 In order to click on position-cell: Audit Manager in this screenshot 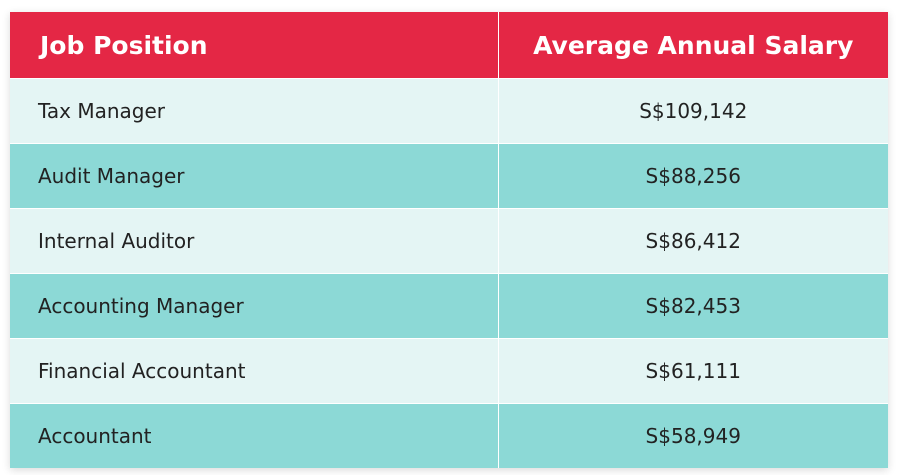, I will do `click(254, 176)`.